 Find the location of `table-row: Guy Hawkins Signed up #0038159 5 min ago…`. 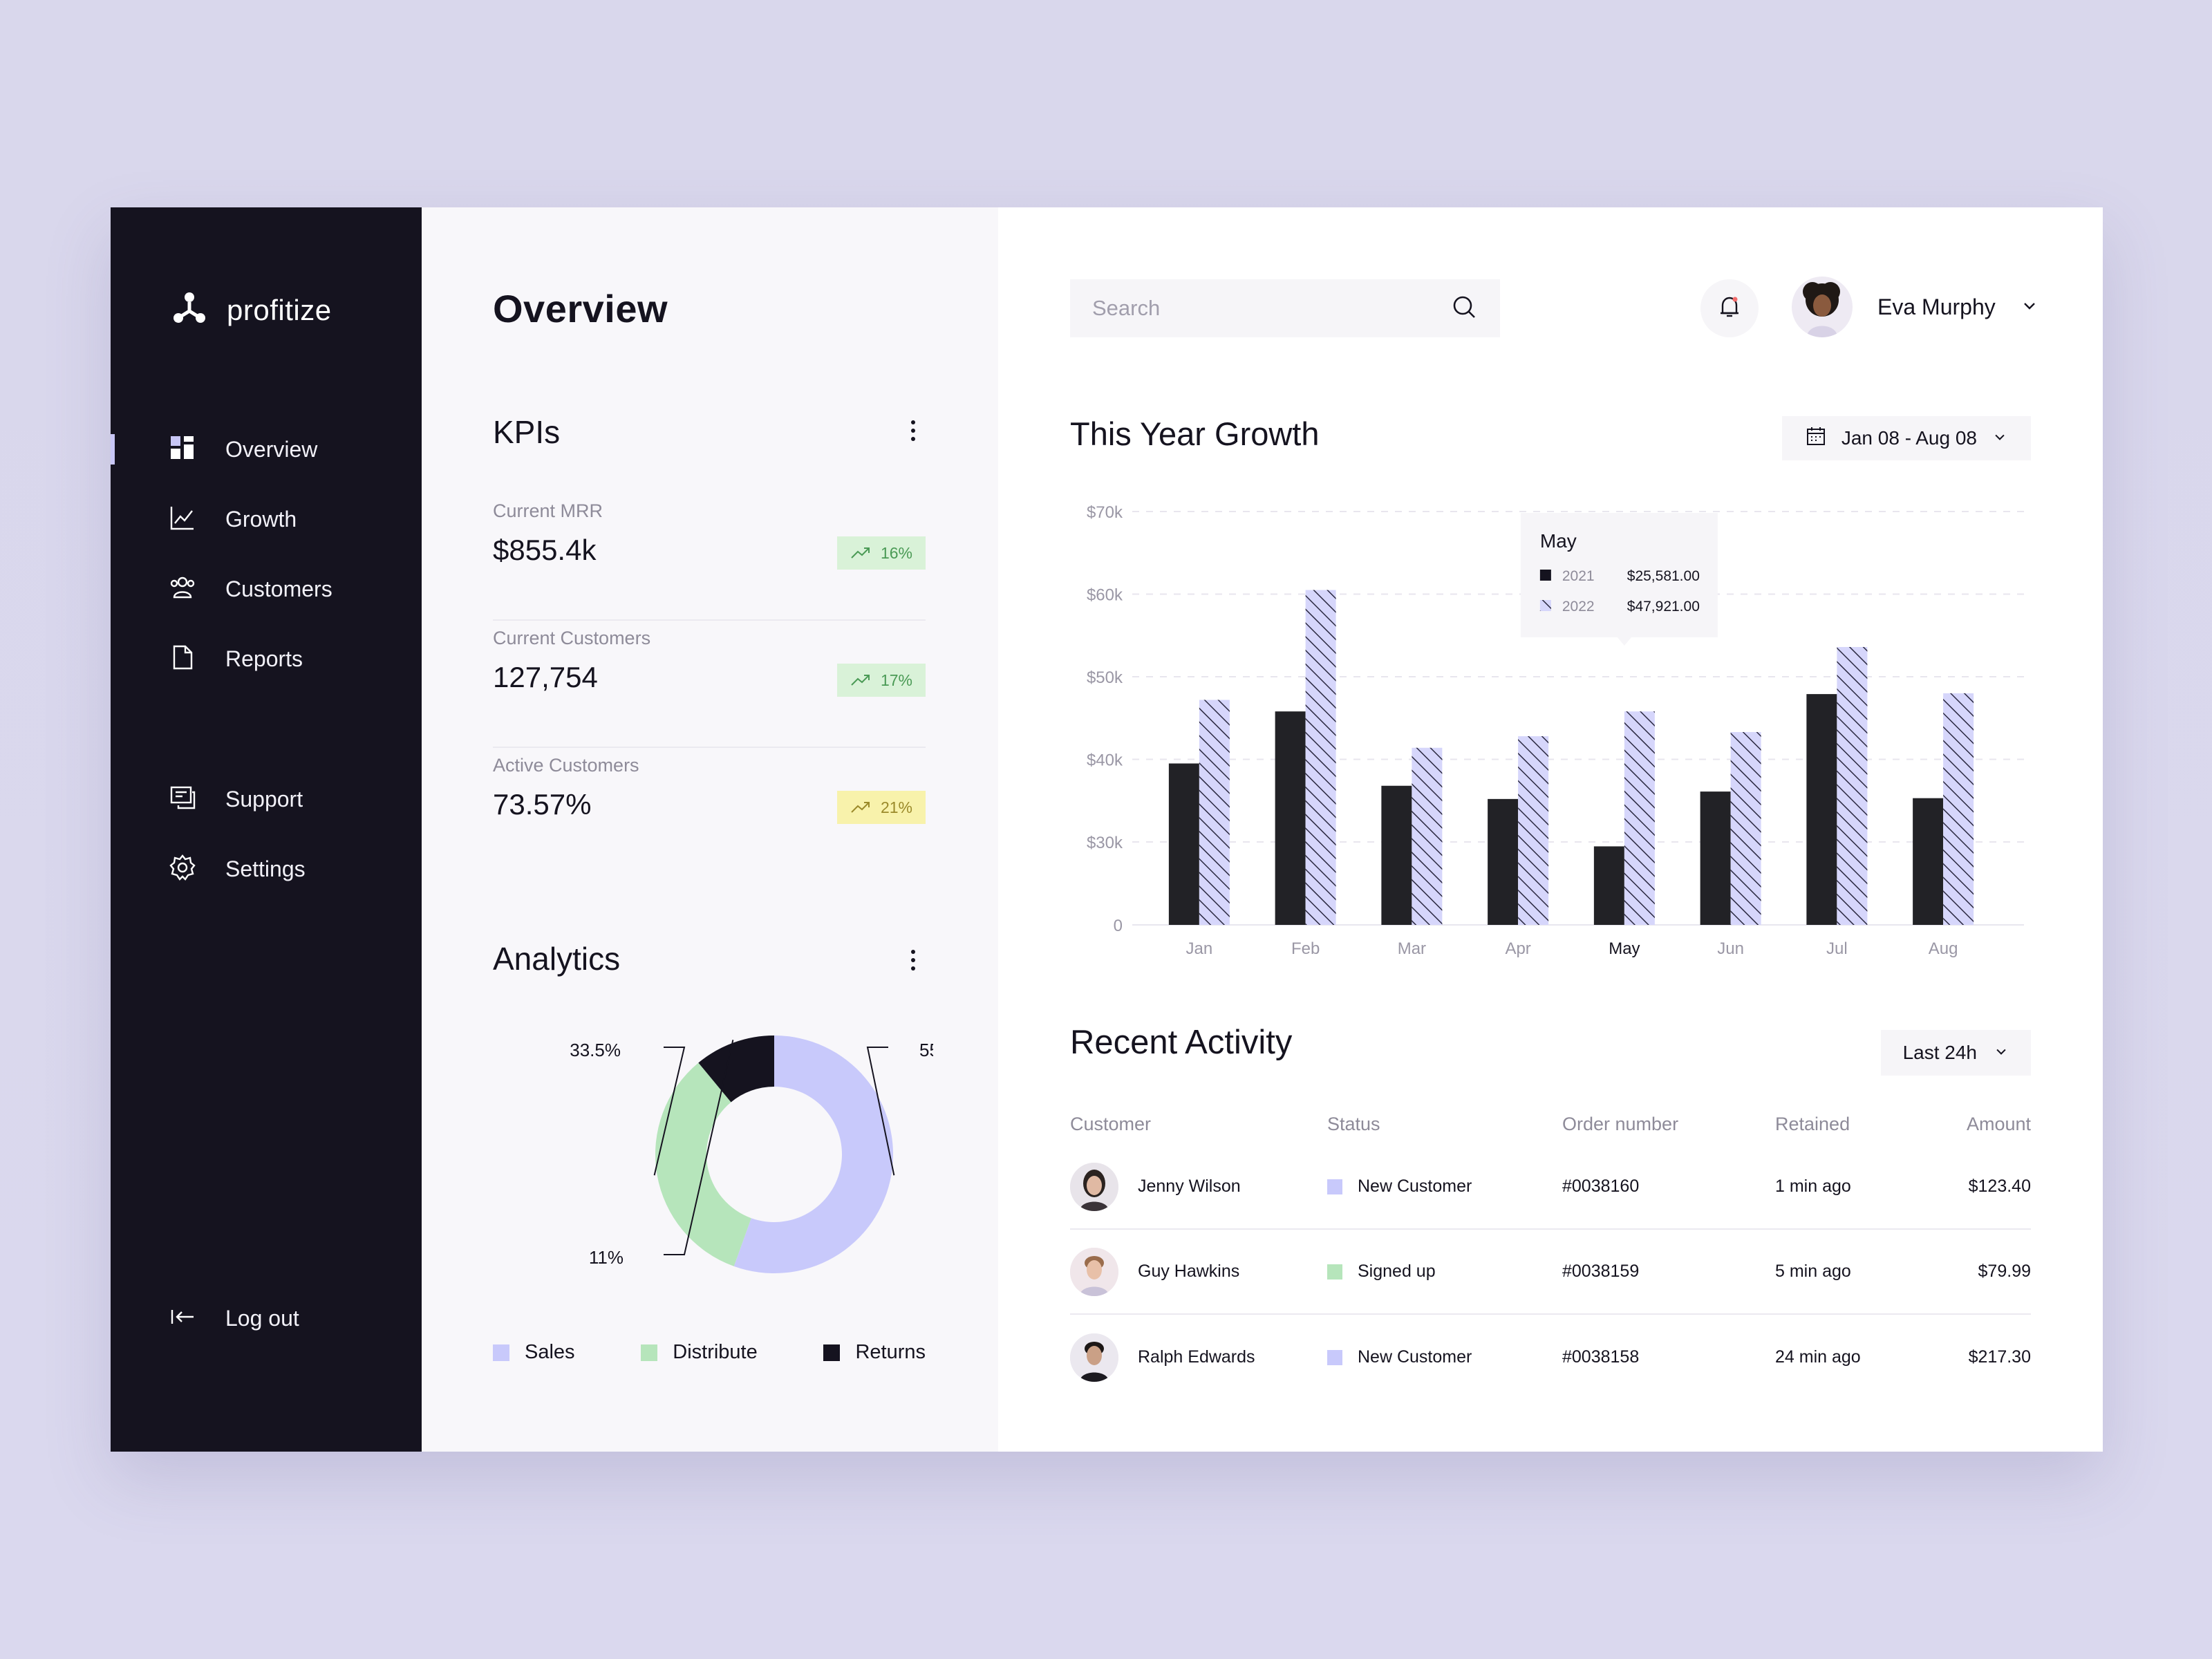

table-row: Guy Hawkins Signed up #0038159 5 min ago… is located at coordinates (1550, 1272).